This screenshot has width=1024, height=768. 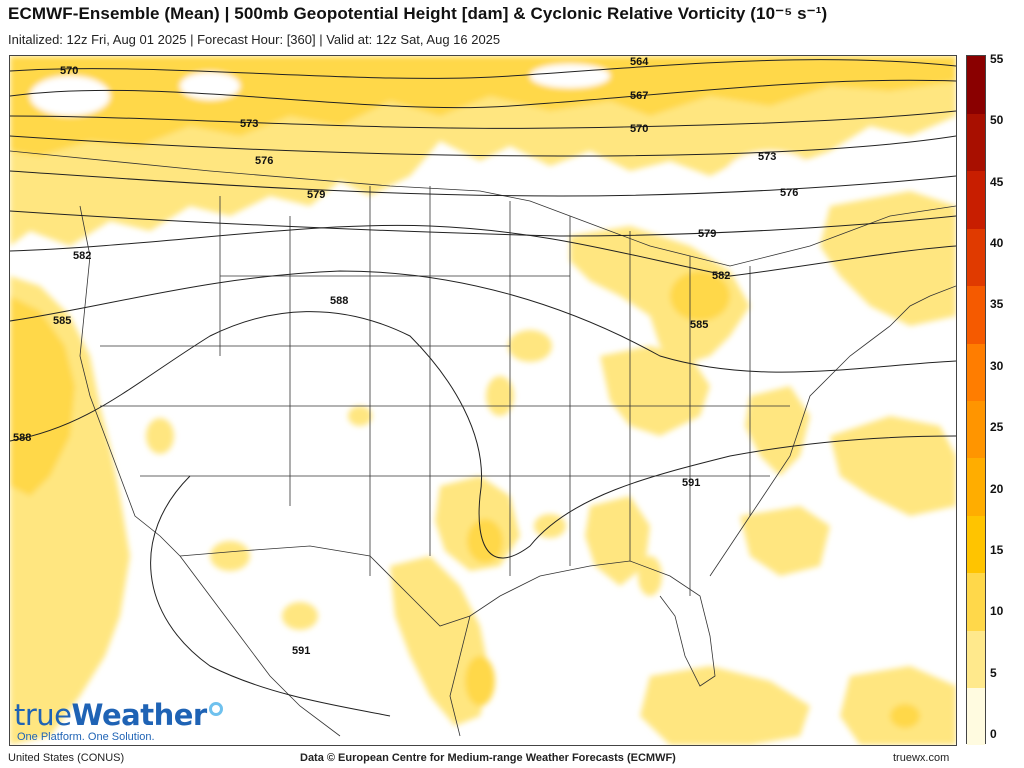 I want to click on footer-website-link: truewx.com, so click(x=921, y=758).